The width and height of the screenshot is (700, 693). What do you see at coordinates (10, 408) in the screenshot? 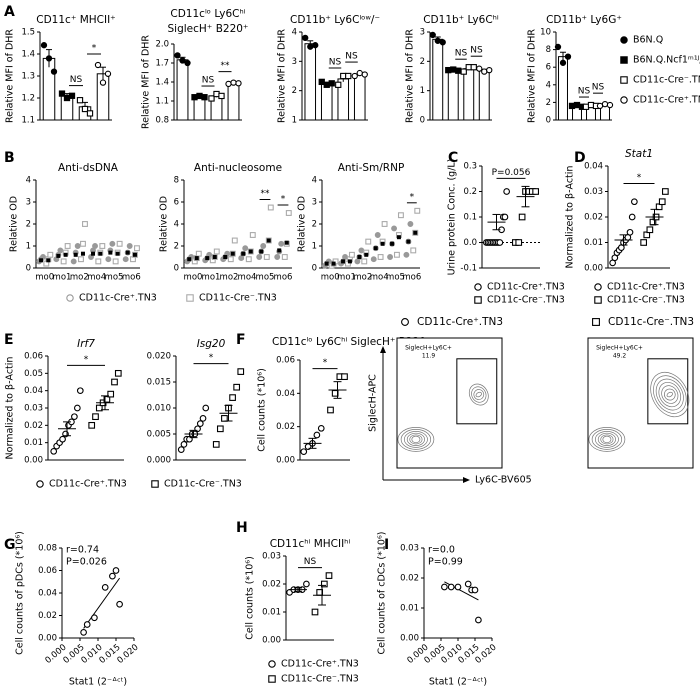
I see `y-axis-label: Normalized to β-Actin` at bounding box center [10, 408].